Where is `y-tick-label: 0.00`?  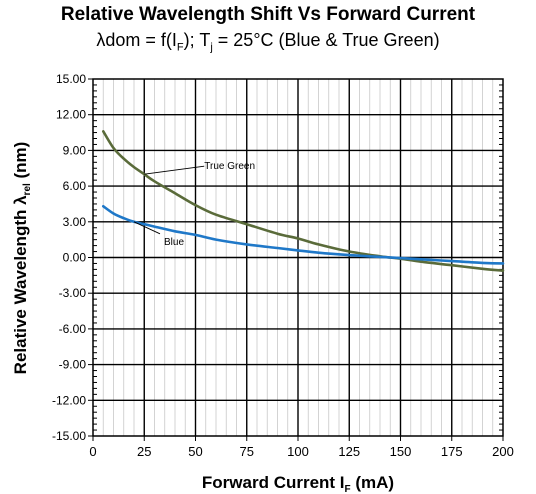 y-tick-label: 0.00 is located at coordinates (75, 258).